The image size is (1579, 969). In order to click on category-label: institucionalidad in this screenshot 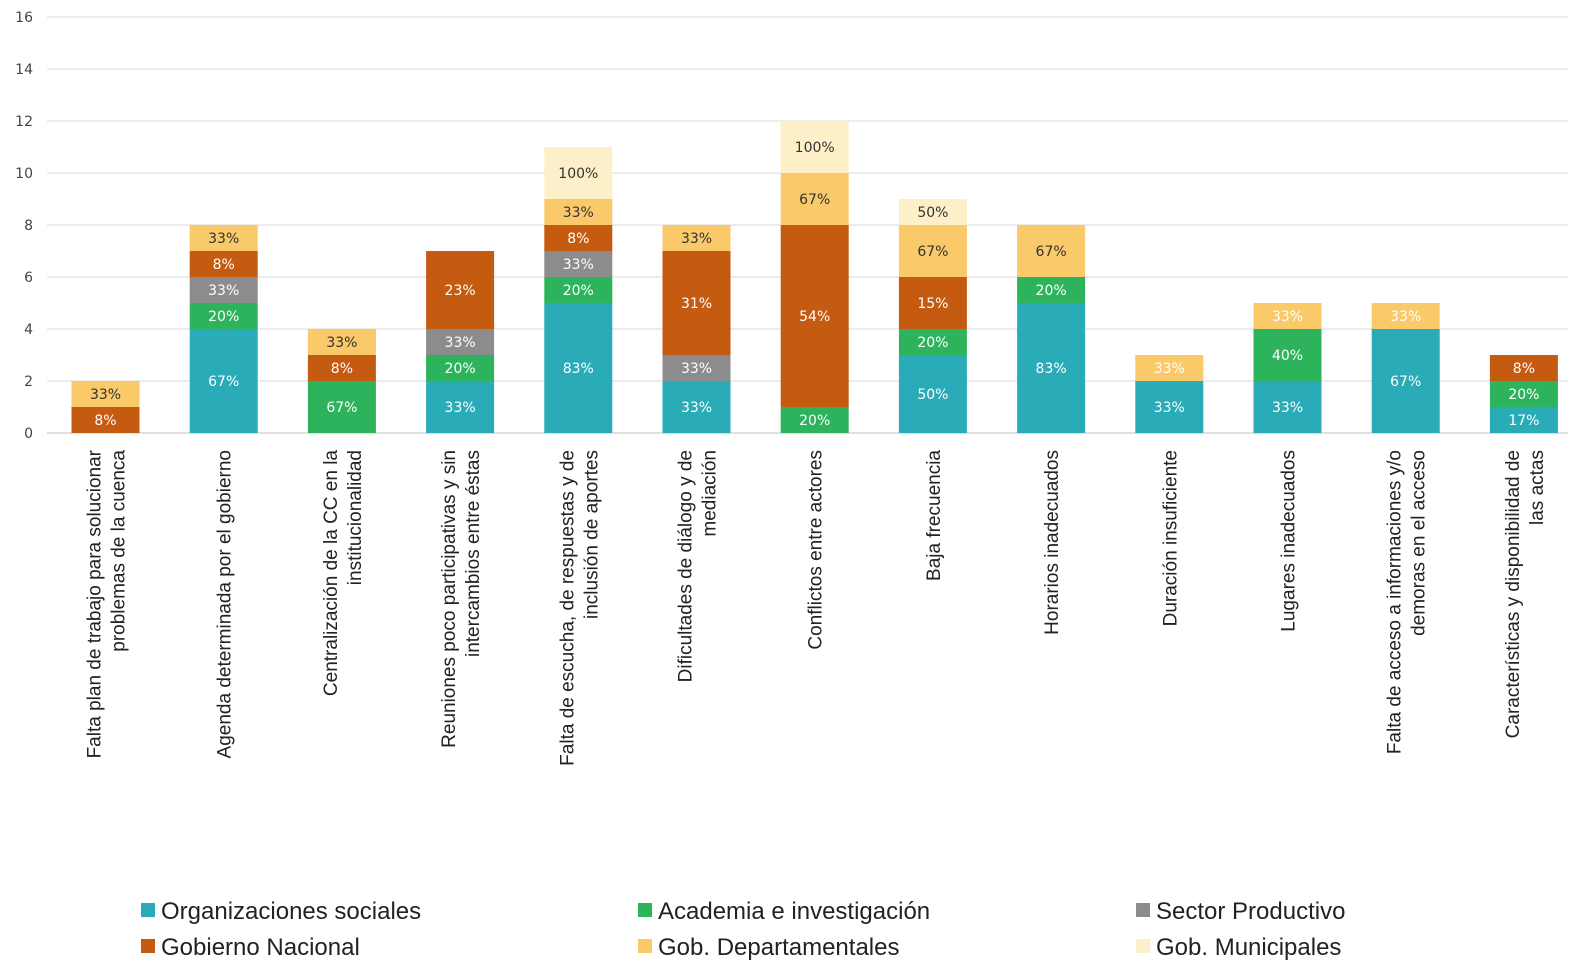, I will do `click(355, 517)`.